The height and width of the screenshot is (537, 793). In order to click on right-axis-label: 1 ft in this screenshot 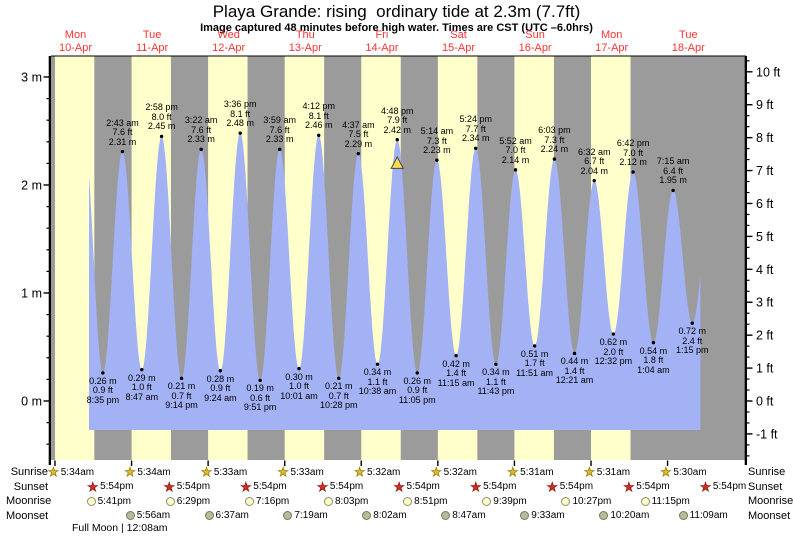, I will do `click(765, 369)`.